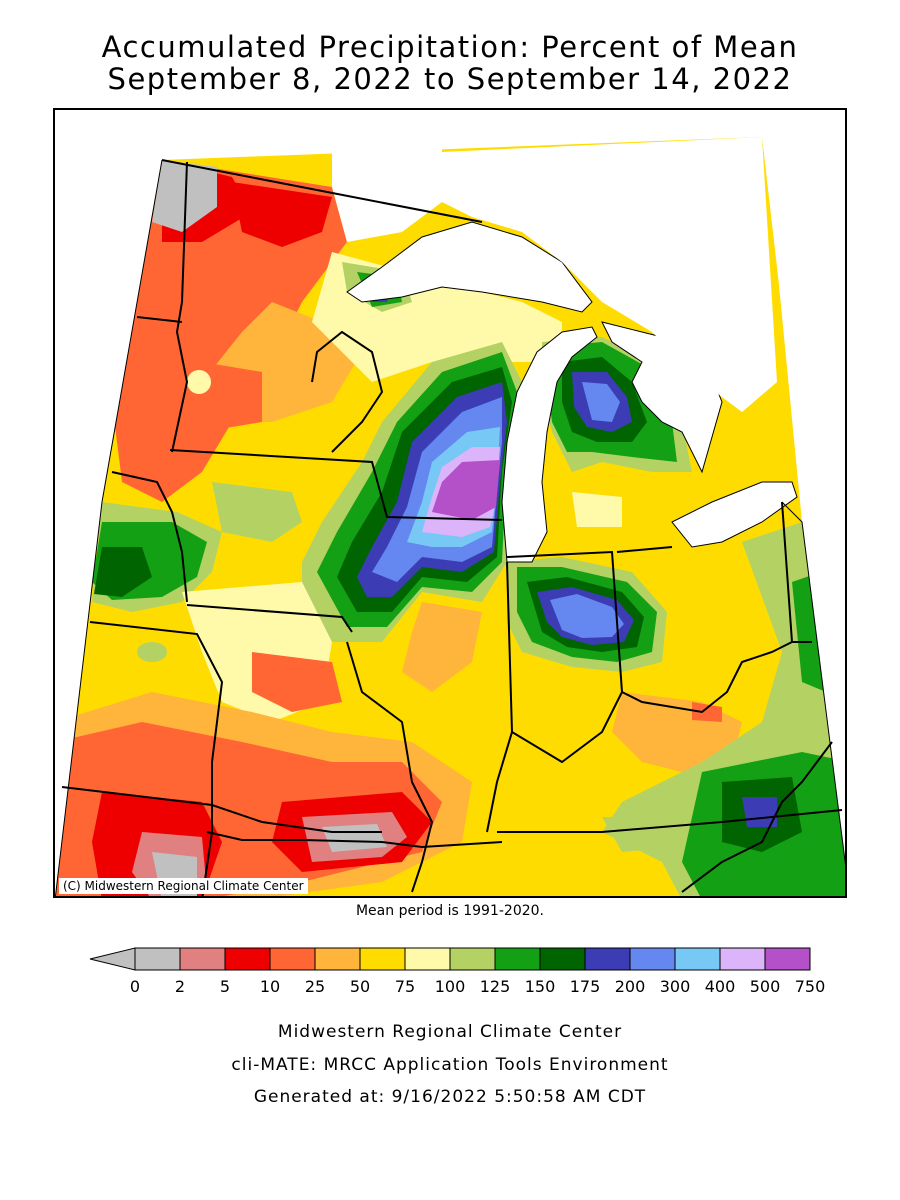  I want to click on legend-tick-label: 10, so click(270, 986).